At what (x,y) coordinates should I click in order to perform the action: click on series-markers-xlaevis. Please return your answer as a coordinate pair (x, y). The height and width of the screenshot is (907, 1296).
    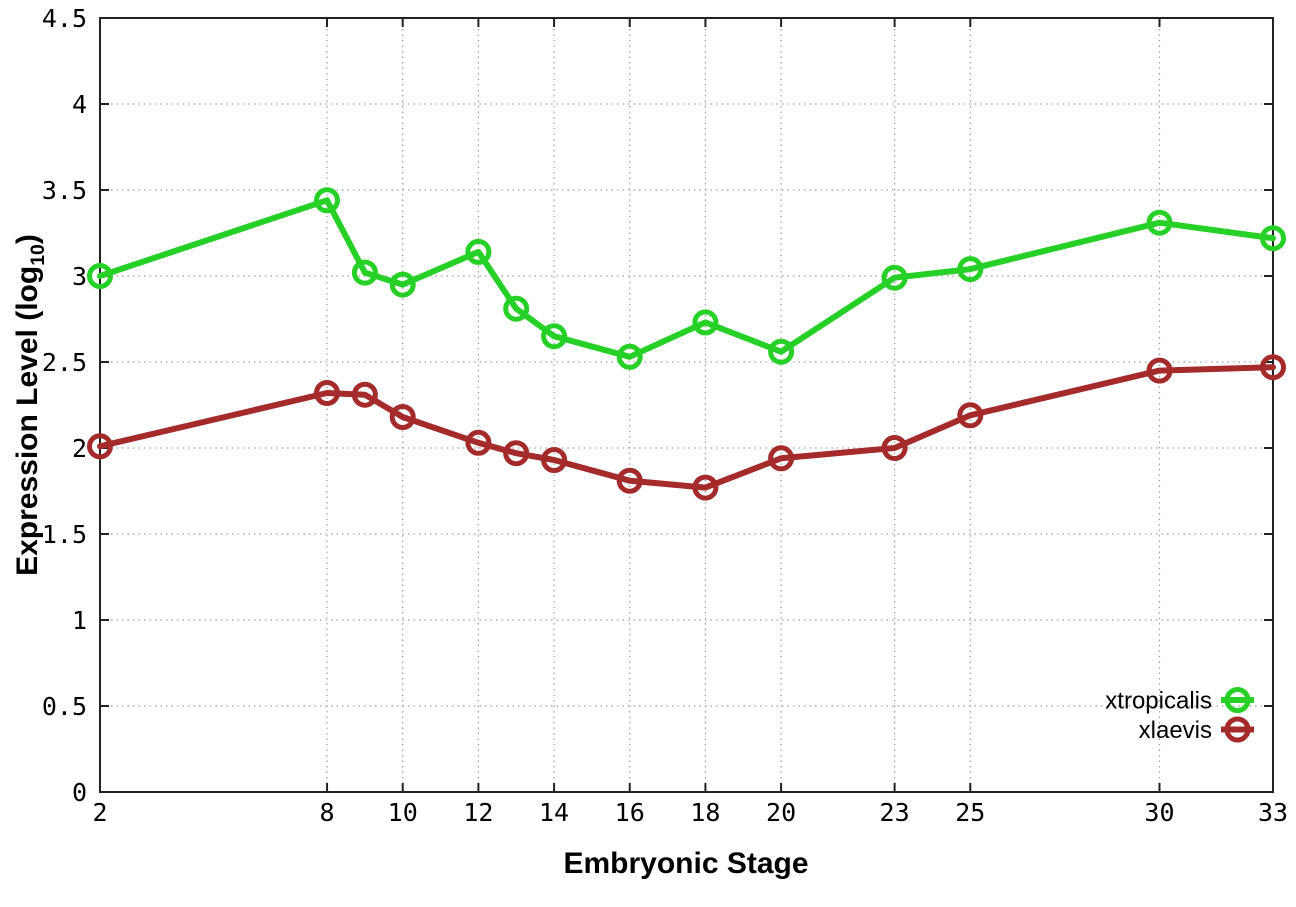
    Looking at the image, I should click on (686, 427).